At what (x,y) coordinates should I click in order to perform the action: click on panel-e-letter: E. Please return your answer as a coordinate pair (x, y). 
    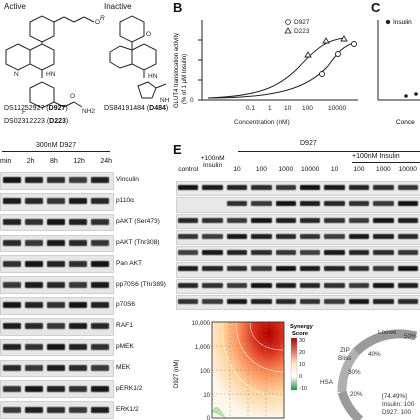
    Looking at the image, I should click on (177, 149).